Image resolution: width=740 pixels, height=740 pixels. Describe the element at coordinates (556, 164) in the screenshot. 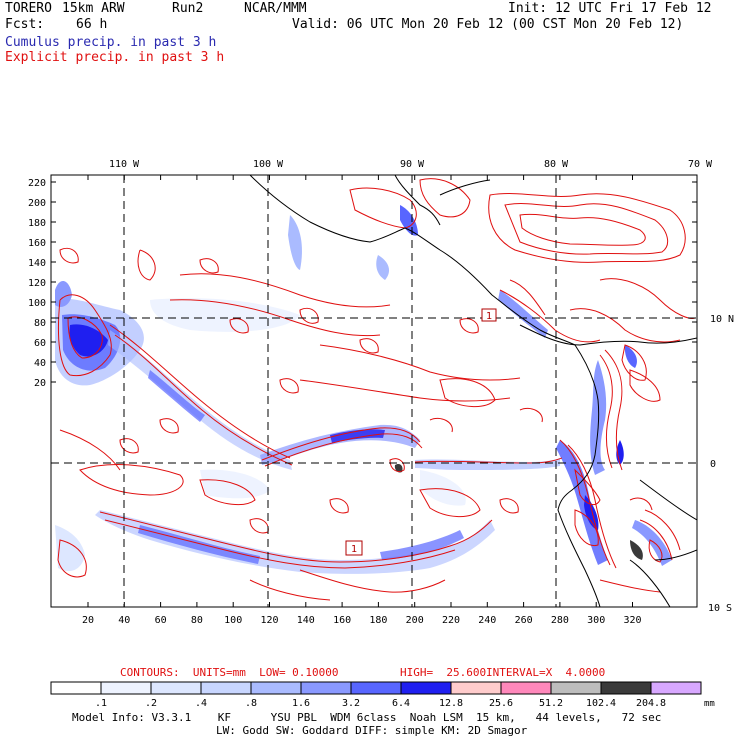

I see `top-lon-label: 80 W` at that location.